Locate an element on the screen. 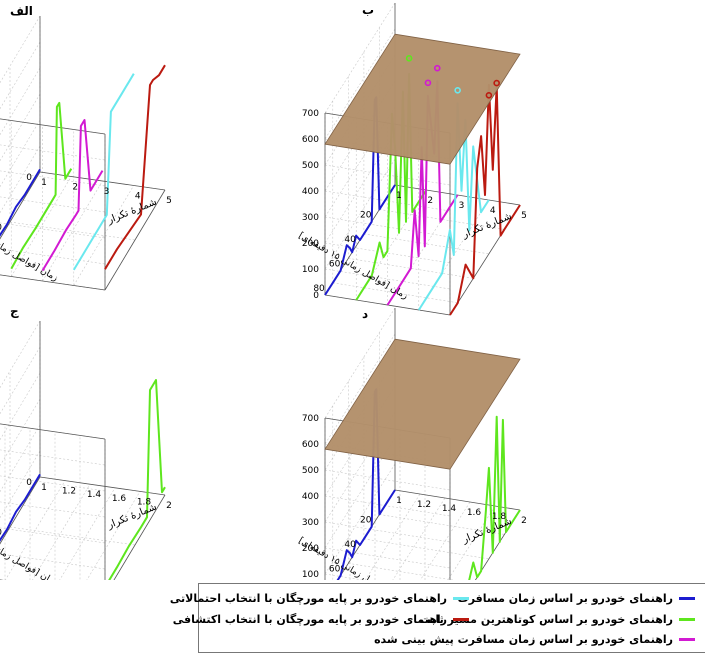  panel-label: د is located at coordinates (365, 314).